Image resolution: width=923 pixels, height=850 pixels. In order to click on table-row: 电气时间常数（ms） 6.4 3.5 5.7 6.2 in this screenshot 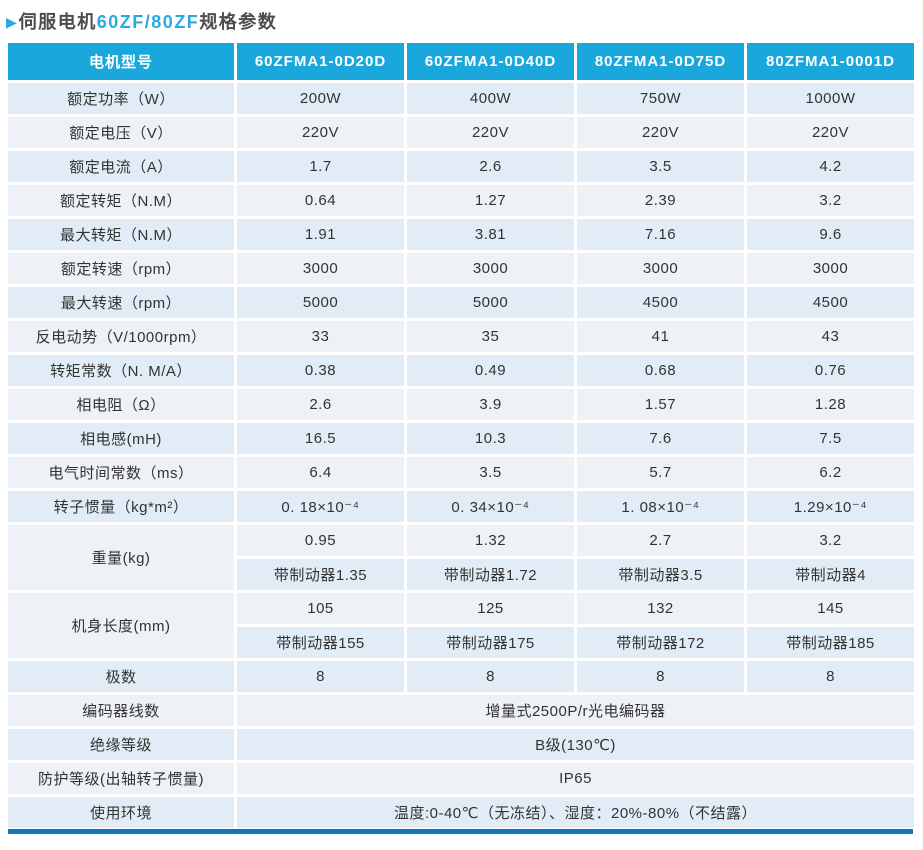, I will do `click(461, 472)`.